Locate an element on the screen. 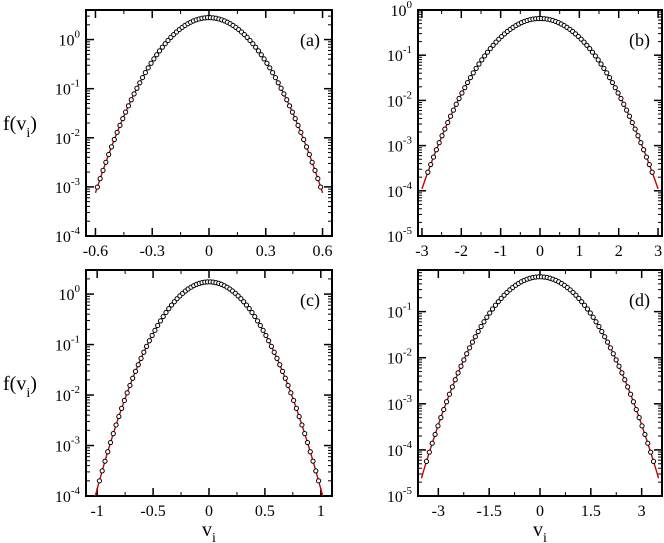 The height and width of the screenshot is (543, 664). y-tick-label: 10⁰ is located at coordinates (70, 39).